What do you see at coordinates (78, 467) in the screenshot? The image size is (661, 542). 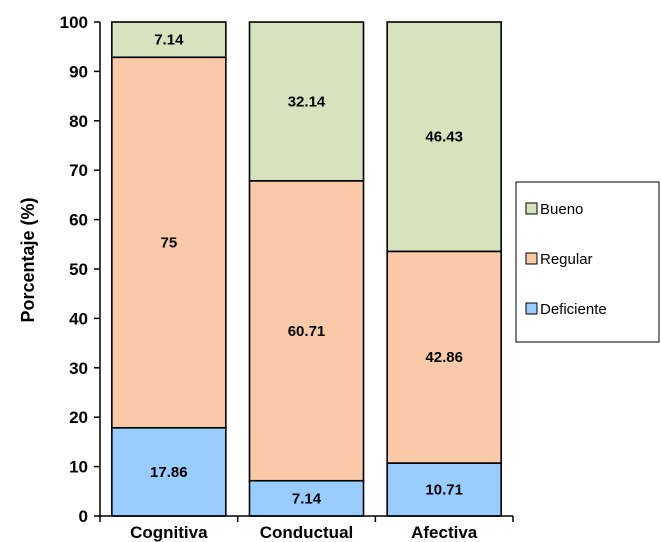 I see `y-tick-label: 10` at bounding box center [78, 467].